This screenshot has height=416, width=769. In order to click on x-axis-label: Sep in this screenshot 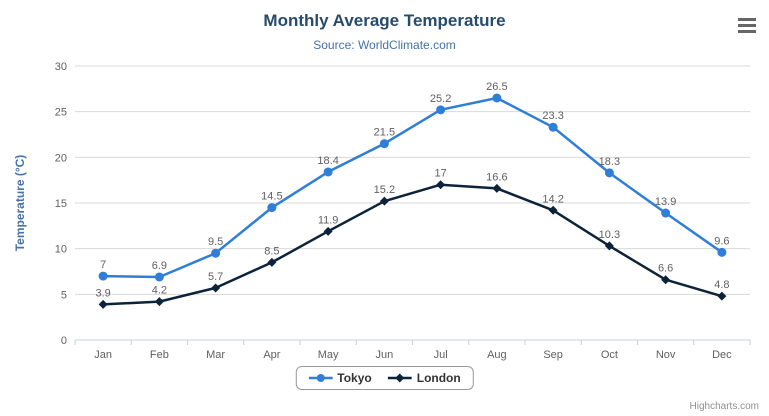, I will do `click(553, 355)`.